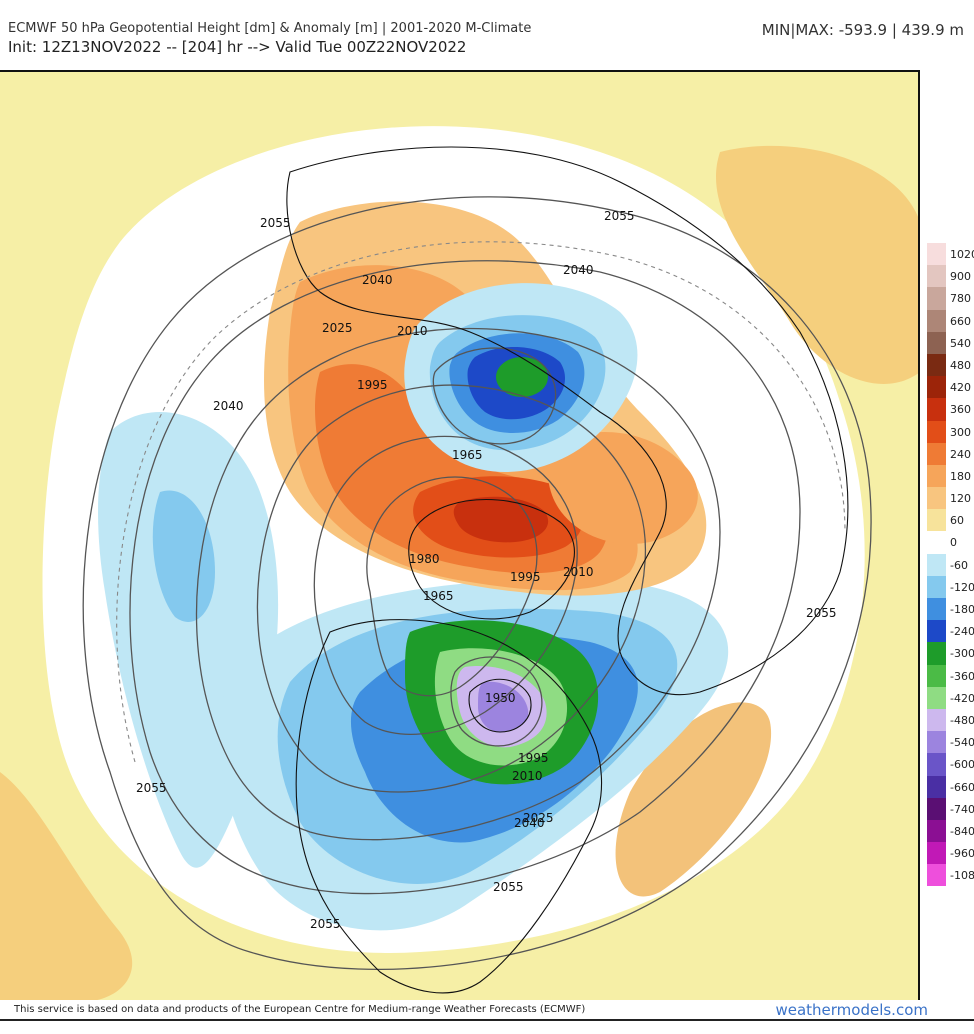  What do you see at coordinates (962, 698) in the screenshot?
I see `colorbar-label: -420` at bounding box center [962, 698].